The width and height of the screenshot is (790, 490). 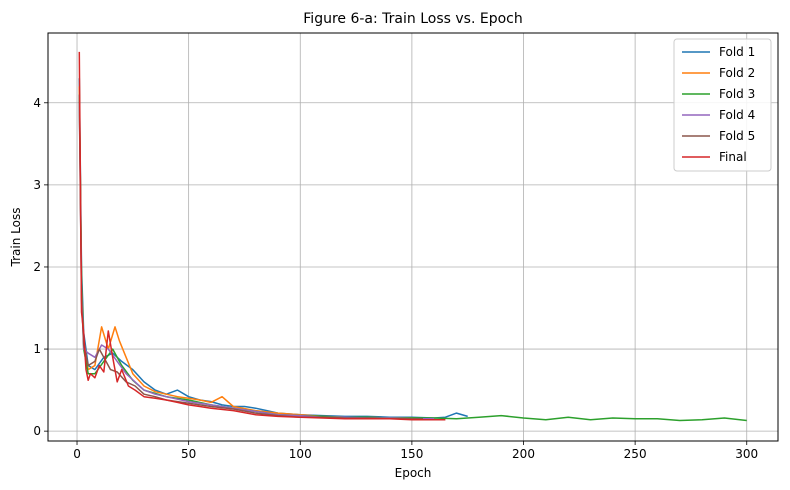 I want to click on y-axis-ticks: 0 1 2 3 4, so click(x=40, y=267).